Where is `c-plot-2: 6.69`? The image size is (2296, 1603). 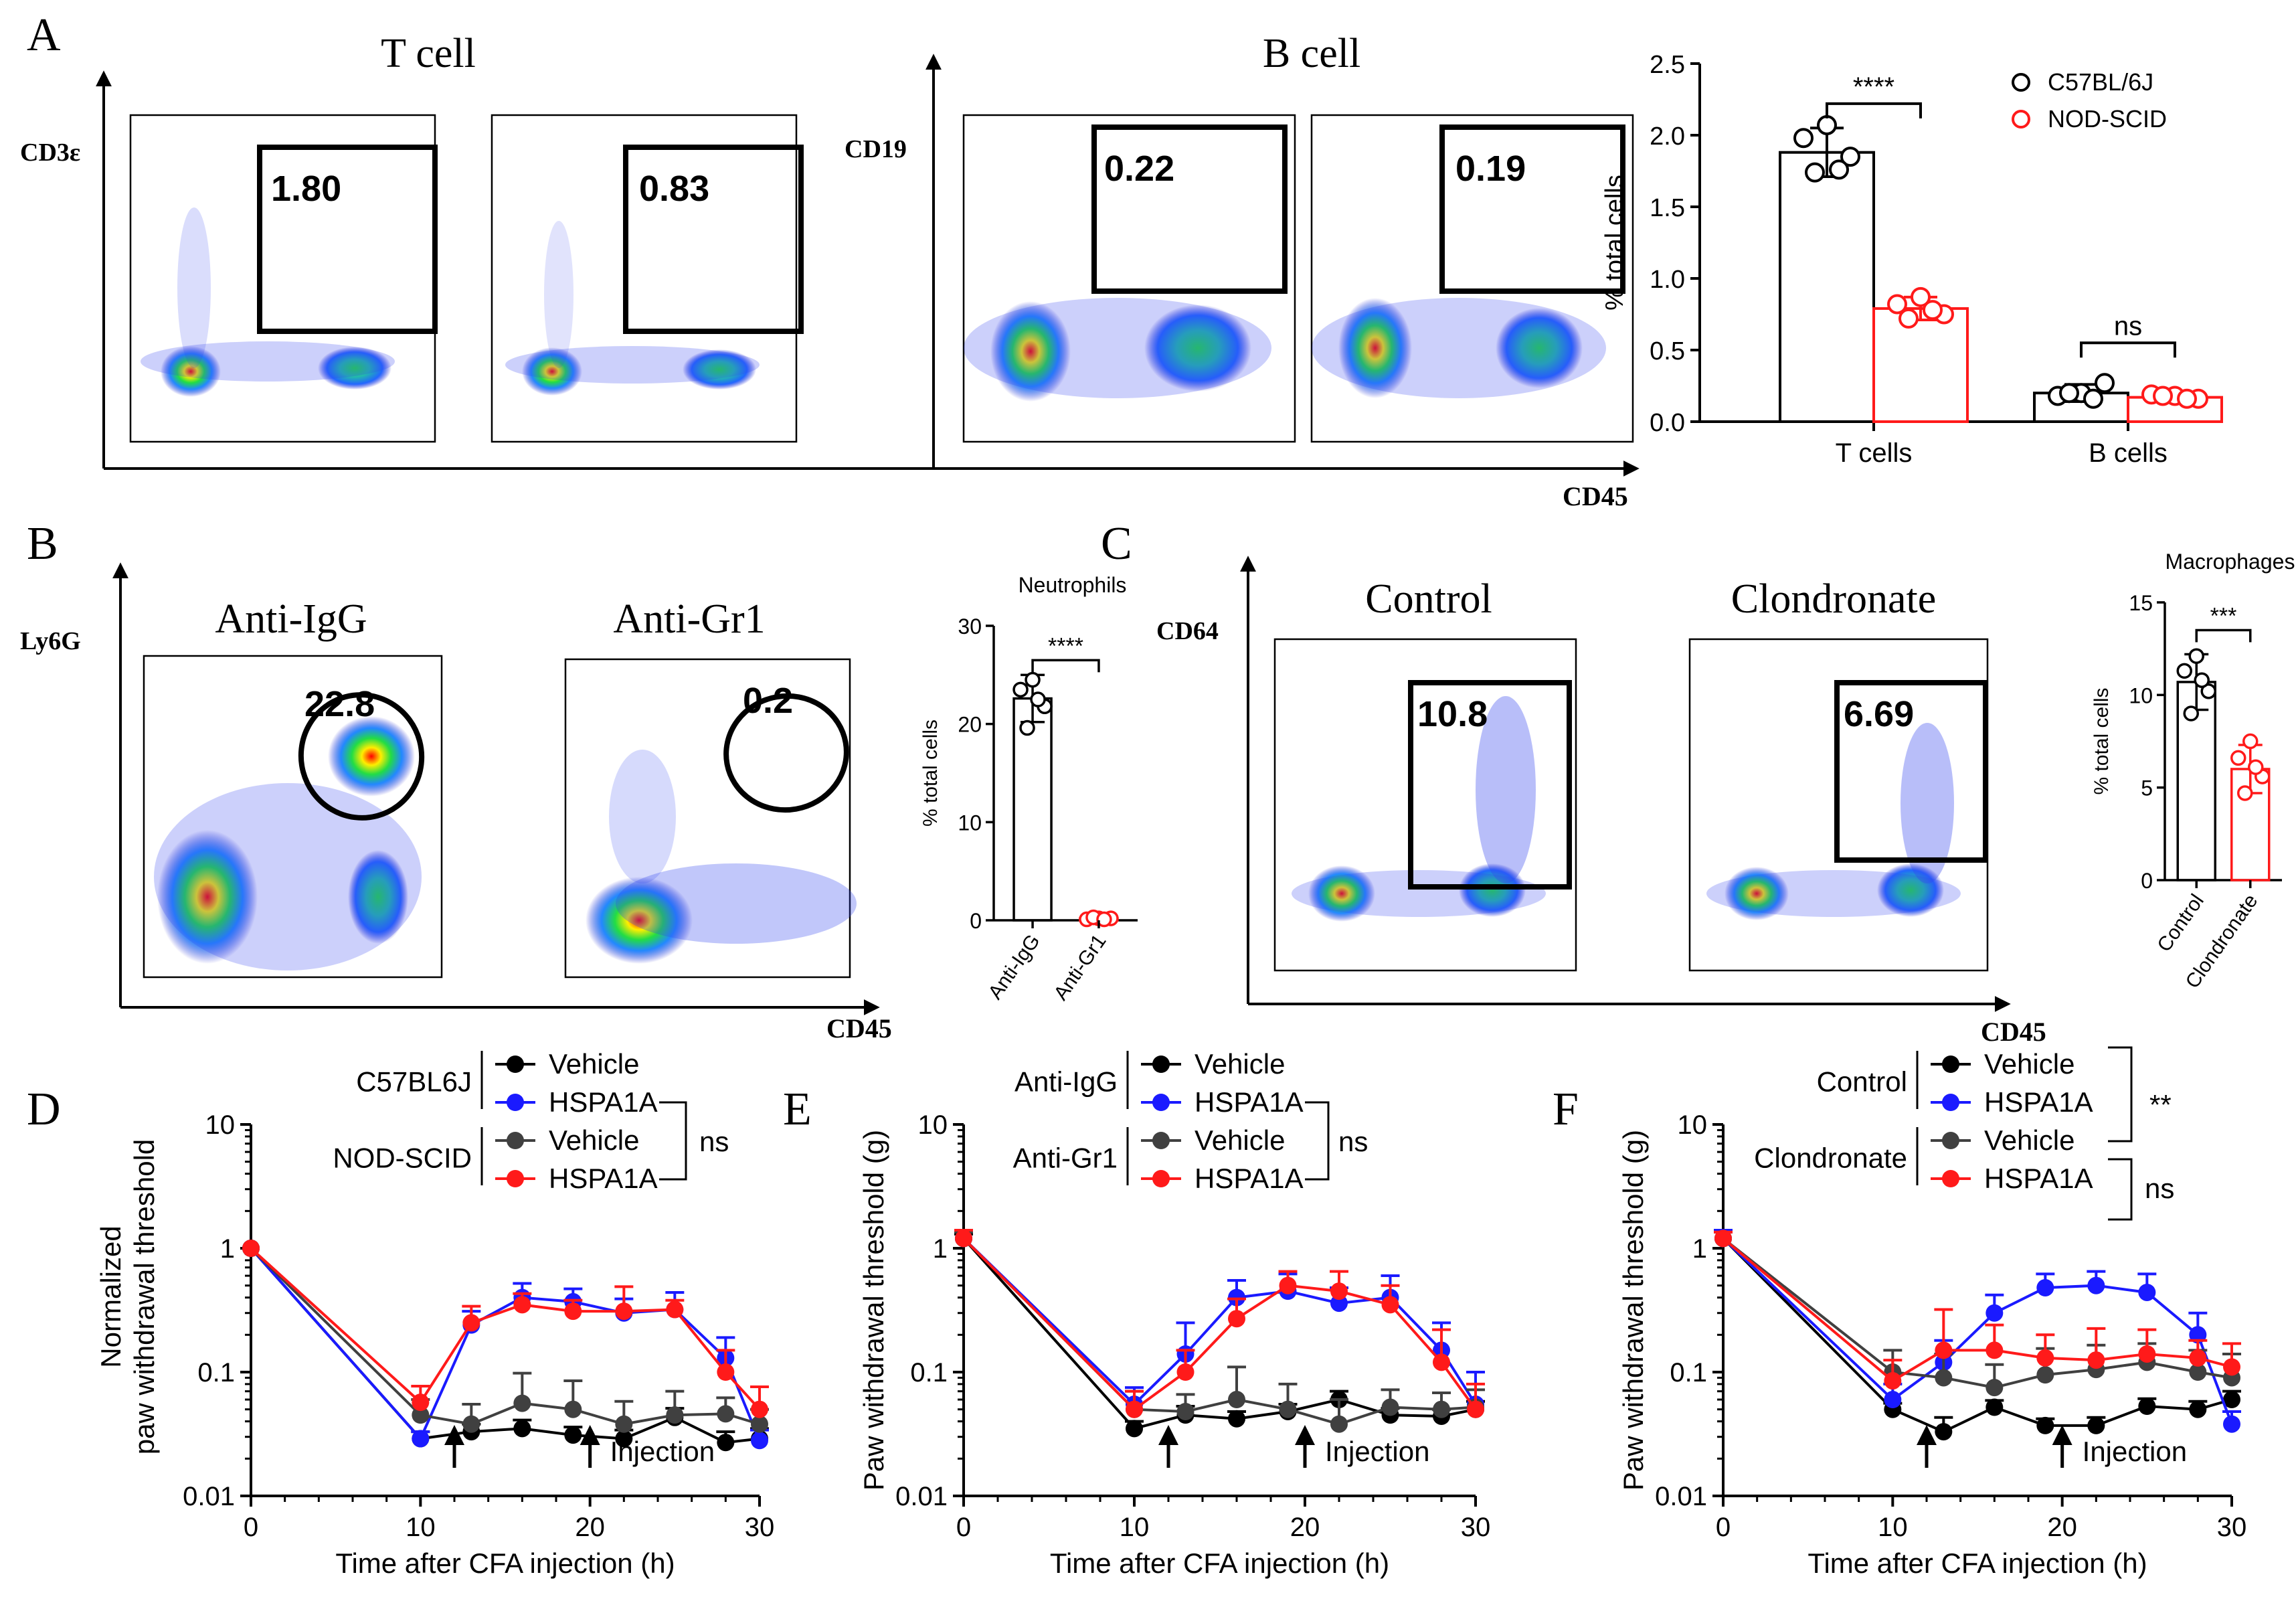
c-plot-2: 6.69 is located at coordinates (1839, 805).